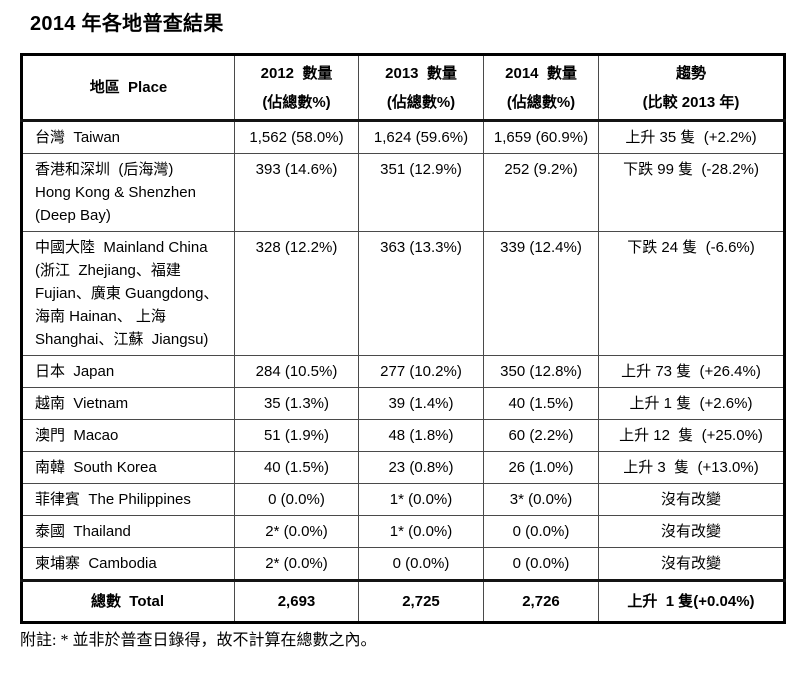 The height and width of the screenshot is (681, 800). What do you see at coordinates (421, 564) in the screenshot?
I see `cell-2013: 0 (0.0%)` at bounding box center [421, 564].